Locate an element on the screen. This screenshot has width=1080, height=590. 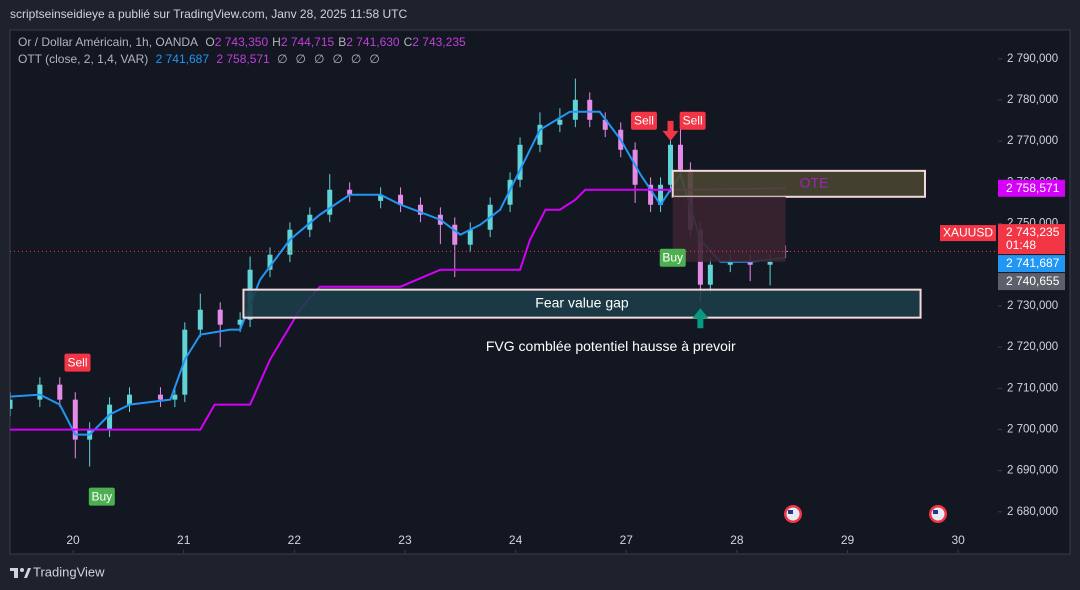
price-label: 2 758,571 is located at coordinates (1033, 188).